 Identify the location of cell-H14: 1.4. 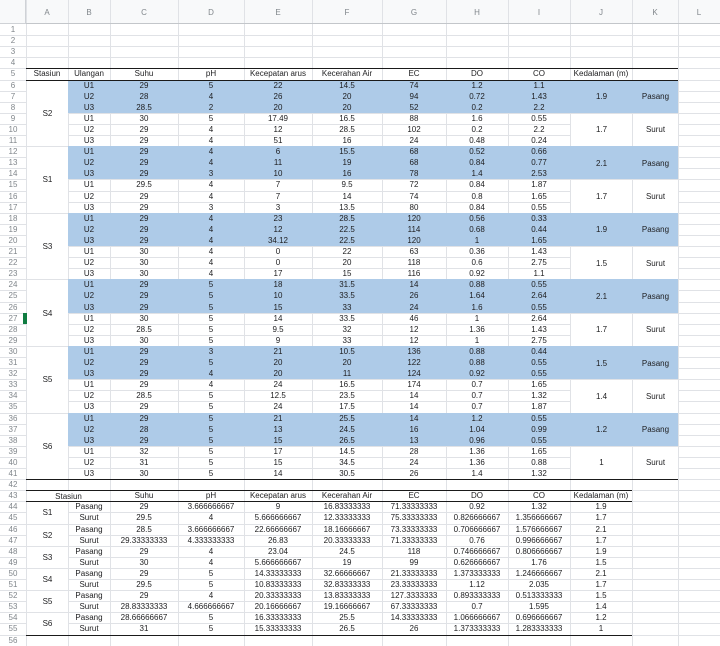
(477, 174).